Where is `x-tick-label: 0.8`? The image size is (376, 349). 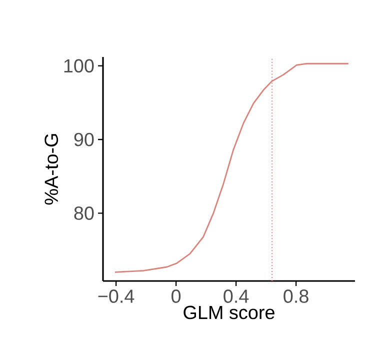
x-tick-label: 0.8 is located at coordinates (296, 296).